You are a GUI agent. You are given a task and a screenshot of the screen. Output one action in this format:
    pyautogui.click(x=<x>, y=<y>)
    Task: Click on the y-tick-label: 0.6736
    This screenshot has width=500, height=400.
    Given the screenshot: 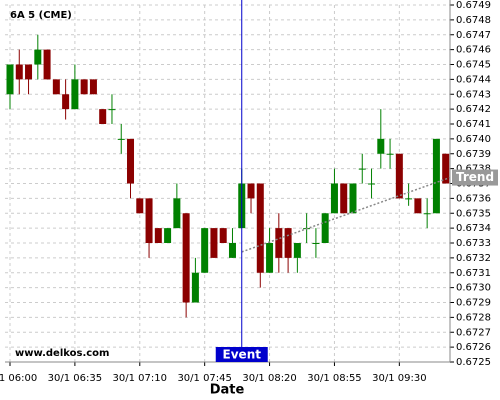 What is the action you would take?
    pyautogui.click(x=473, y=198)
    